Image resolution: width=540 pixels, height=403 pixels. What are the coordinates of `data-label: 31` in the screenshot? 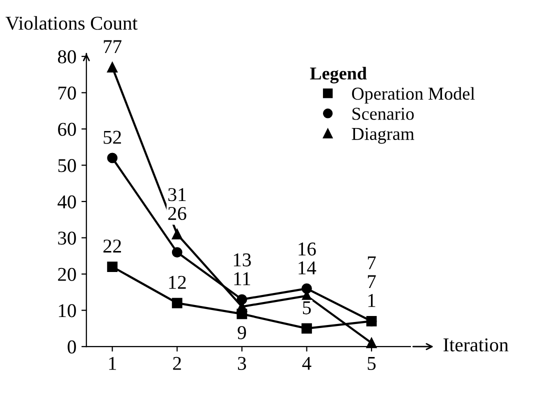 It's located at (177, 195).